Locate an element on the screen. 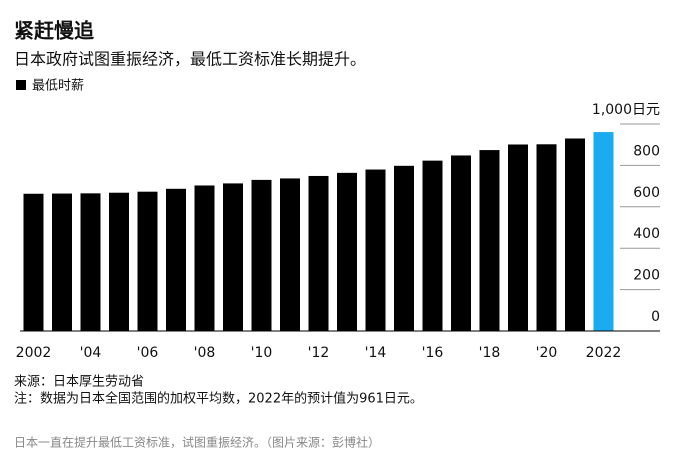 The height and width of the screenshot is (457, 680). x-tick-label: '04 is located at coordinates (91, 353).